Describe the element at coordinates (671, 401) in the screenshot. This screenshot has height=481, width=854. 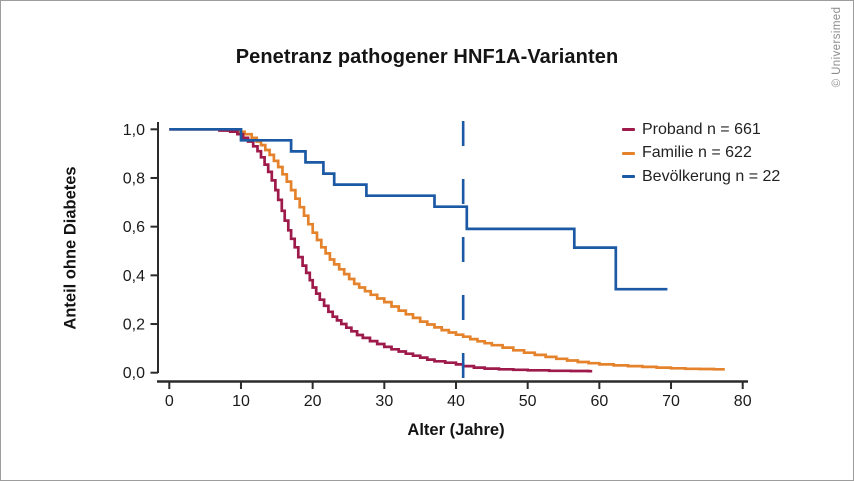
I see `x-tick-label: 70` at that location.